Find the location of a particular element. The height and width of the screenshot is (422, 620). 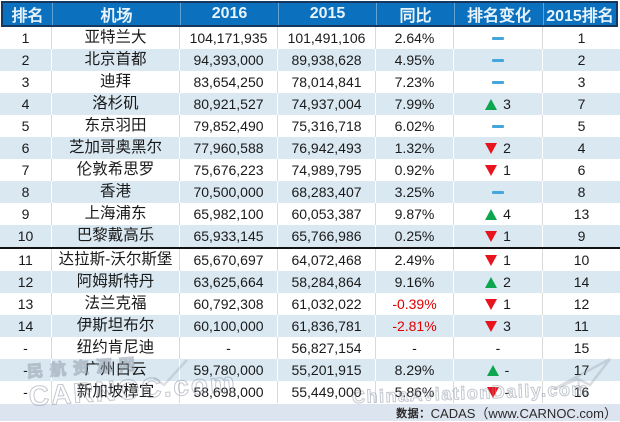

traffic-2015-cell: 101,491,106 is located at coordinates (327, 38).